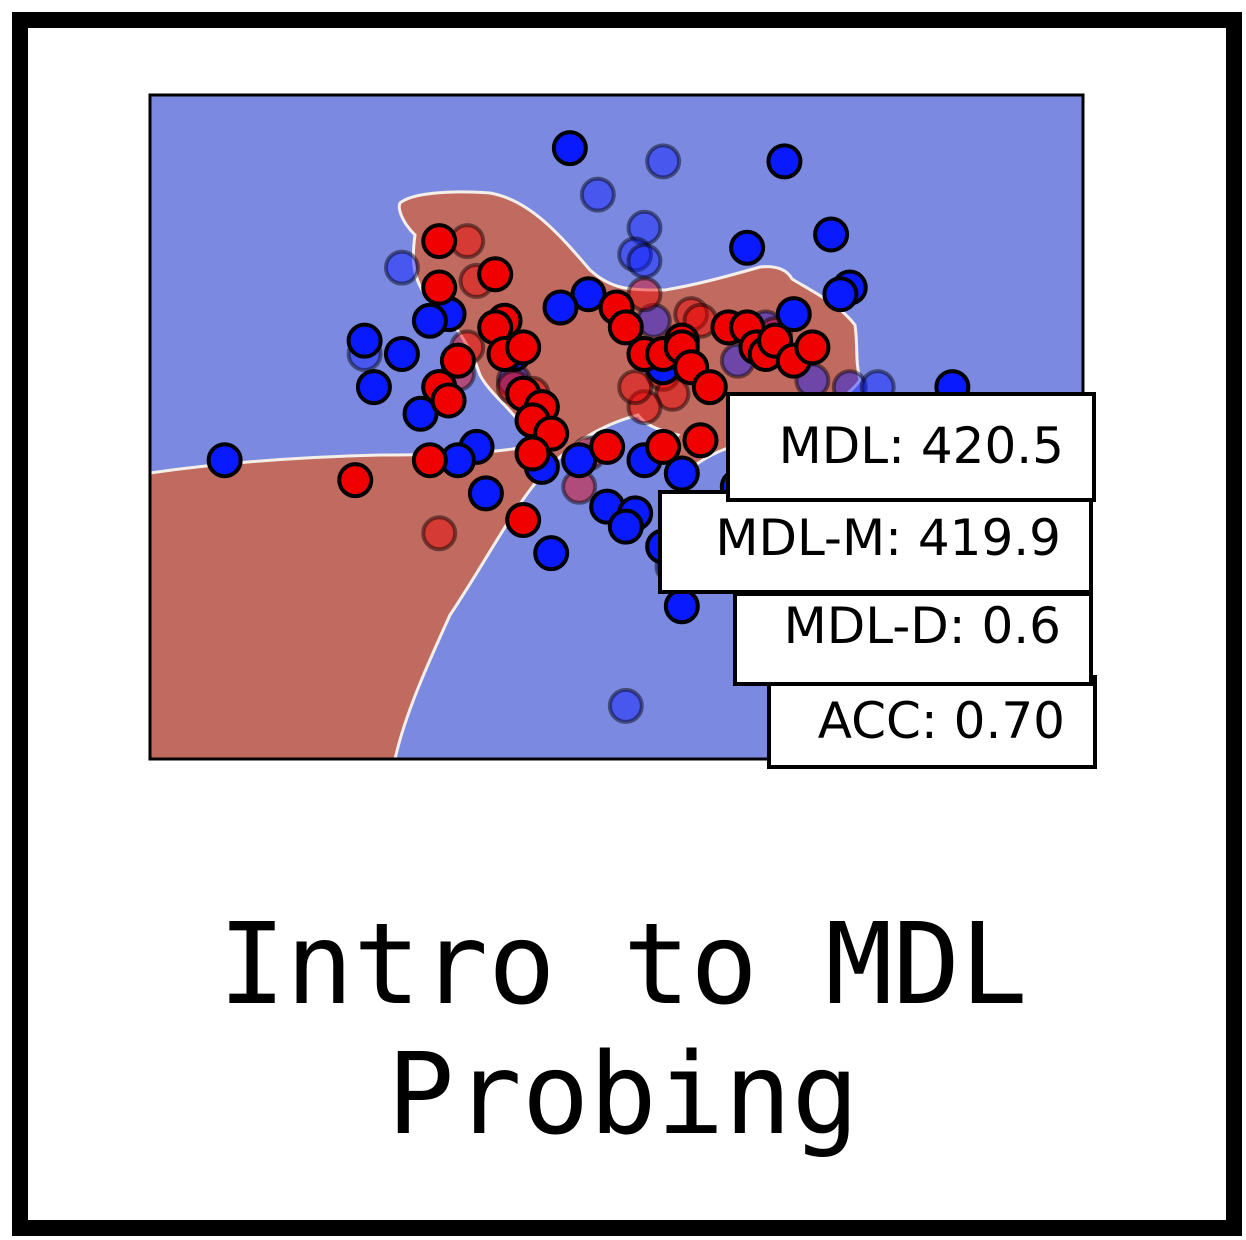  What do you see at coordinates (922, 626) in the screenshot?
I see `mdl-d-label: MDL-D: 0.6` at bounding box center [922, 626].